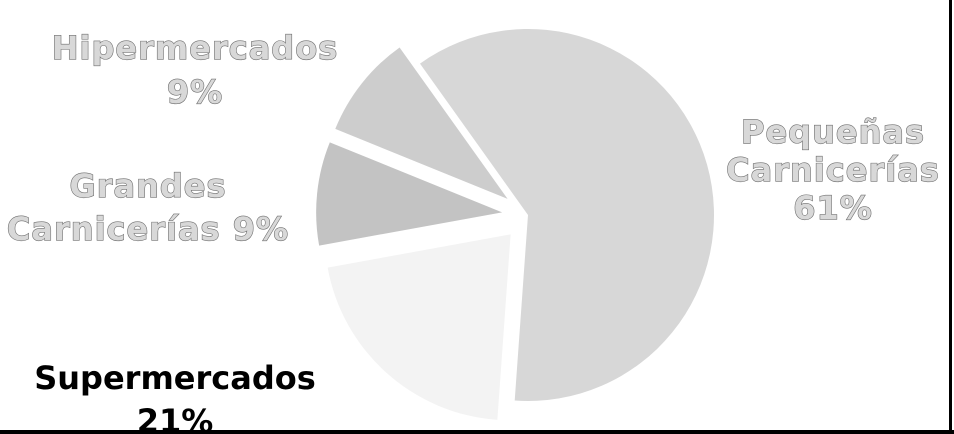 The image size is (954, 434). What do you see at coordinates (175, 378) in the screenshot?
I see `label-supermercados-line: Supermercados` at bounding box center [175, 378].